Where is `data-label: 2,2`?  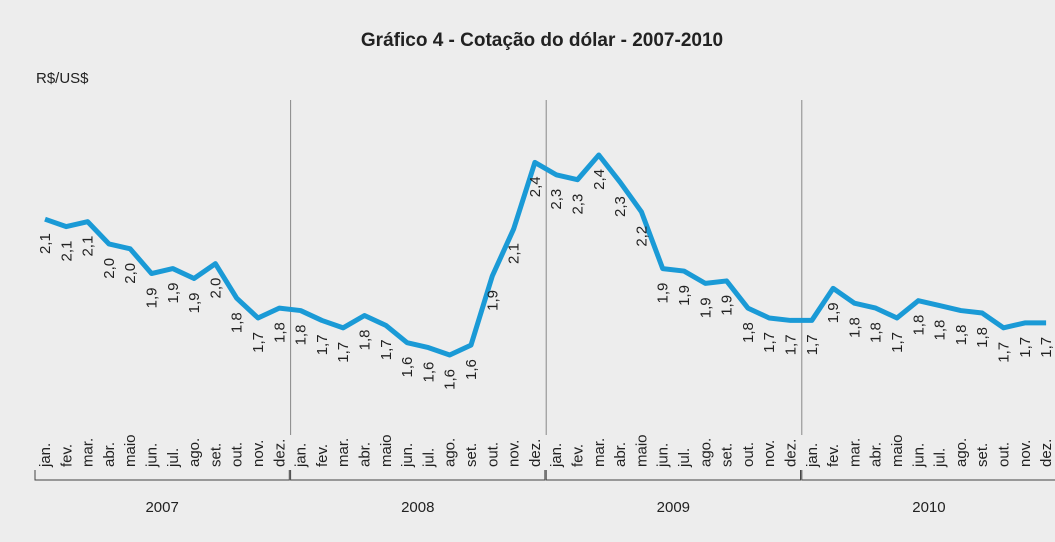
data-label: 2,2 is located at coordinates (641, 236).